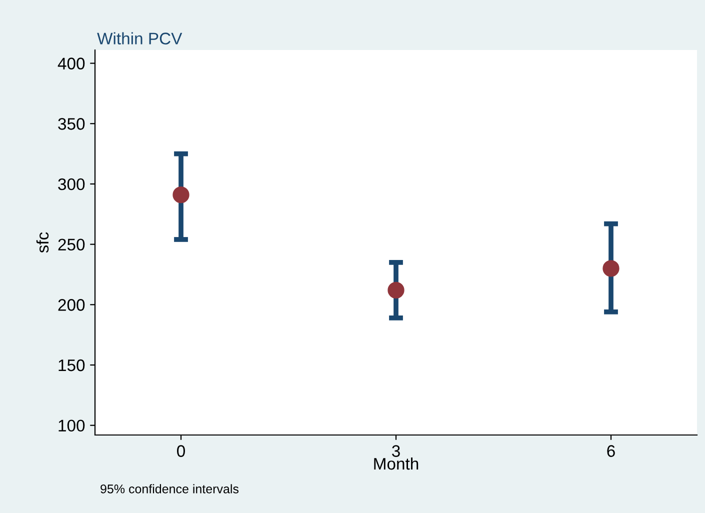  I want to click on x-tick-label: 6, so click(611, 451).